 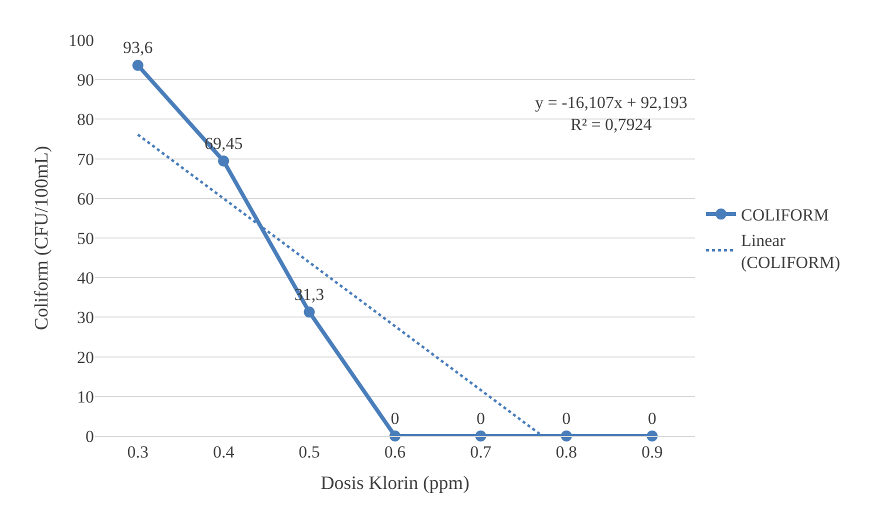 I want to click on y-tick-label: 70, so click(x=85, y=159).